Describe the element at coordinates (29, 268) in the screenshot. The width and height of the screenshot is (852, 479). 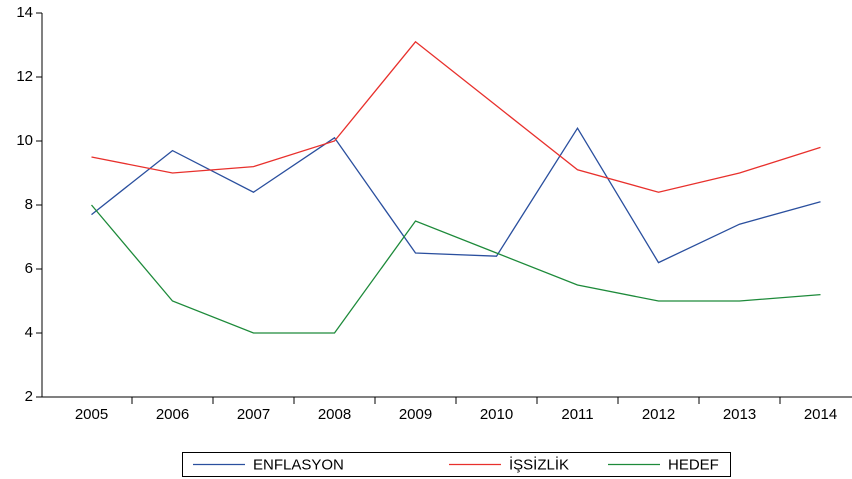
I see `y-tick-label: 6` at that location.